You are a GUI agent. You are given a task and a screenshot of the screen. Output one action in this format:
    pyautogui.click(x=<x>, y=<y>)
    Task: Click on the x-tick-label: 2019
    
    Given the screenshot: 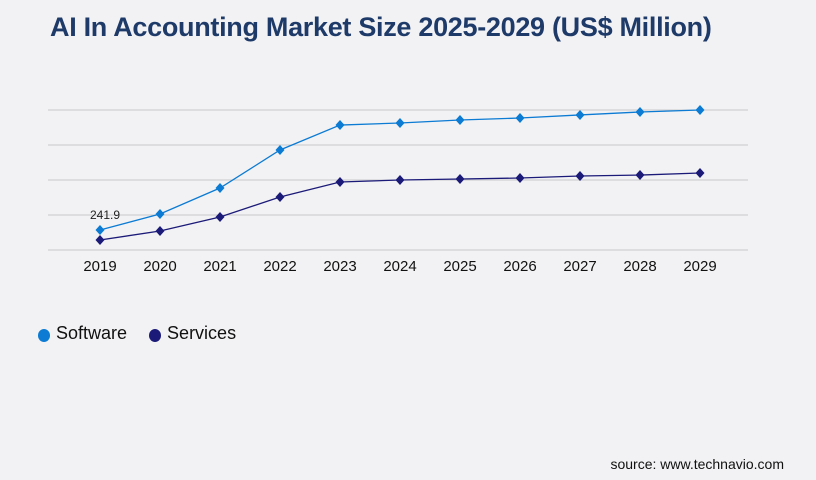 What is the action you would take?
    pyautogui.click(x=99, y=266)
    